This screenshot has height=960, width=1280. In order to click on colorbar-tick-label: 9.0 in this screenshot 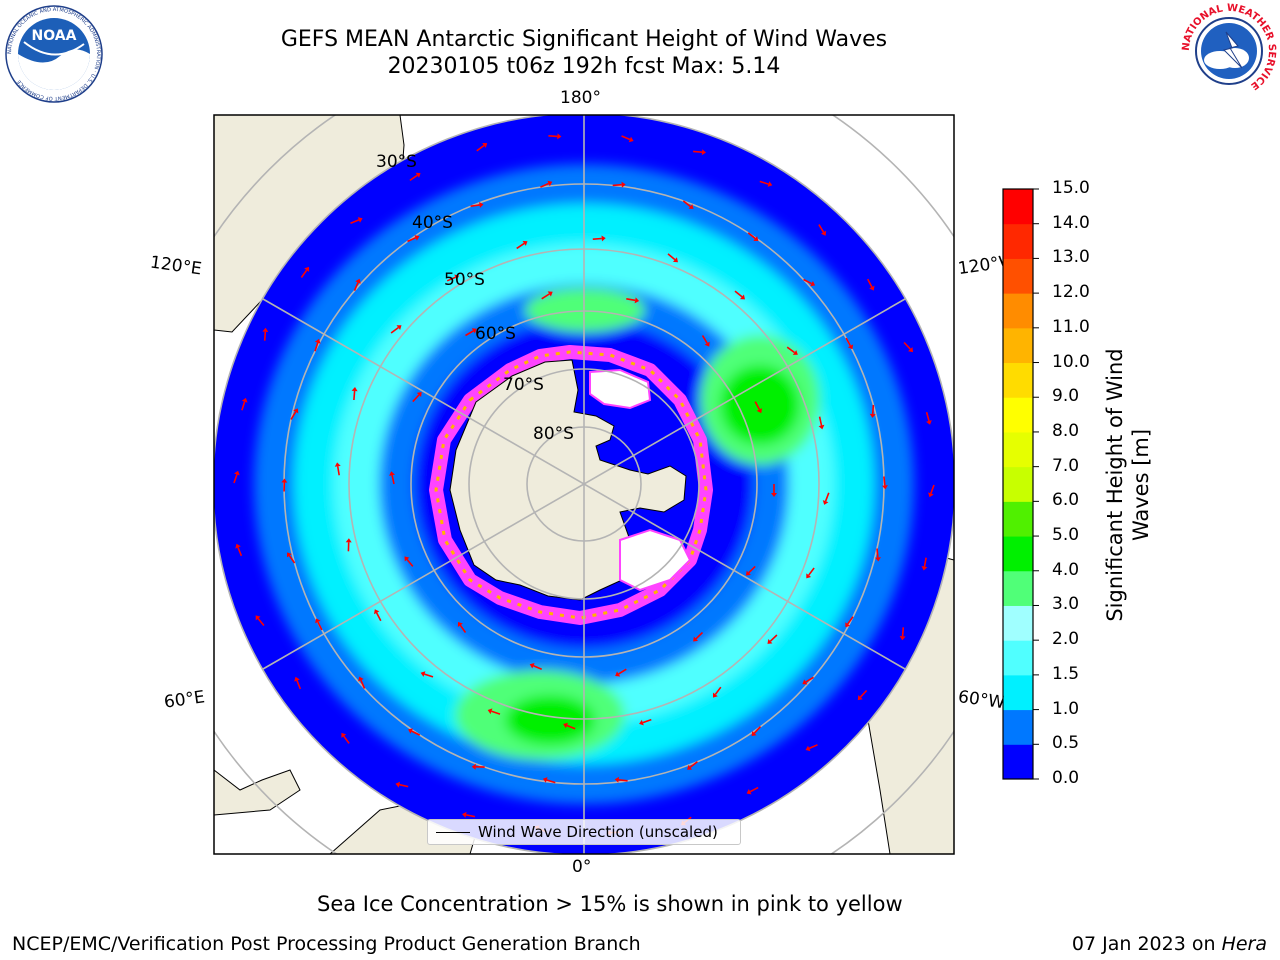, I will do `click(1066, 396)`.